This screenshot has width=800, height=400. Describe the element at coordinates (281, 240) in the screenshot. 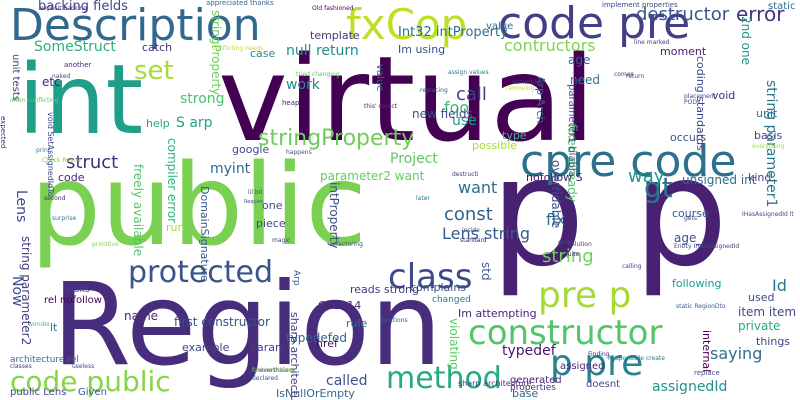

I see `word-second: magic` at that location.